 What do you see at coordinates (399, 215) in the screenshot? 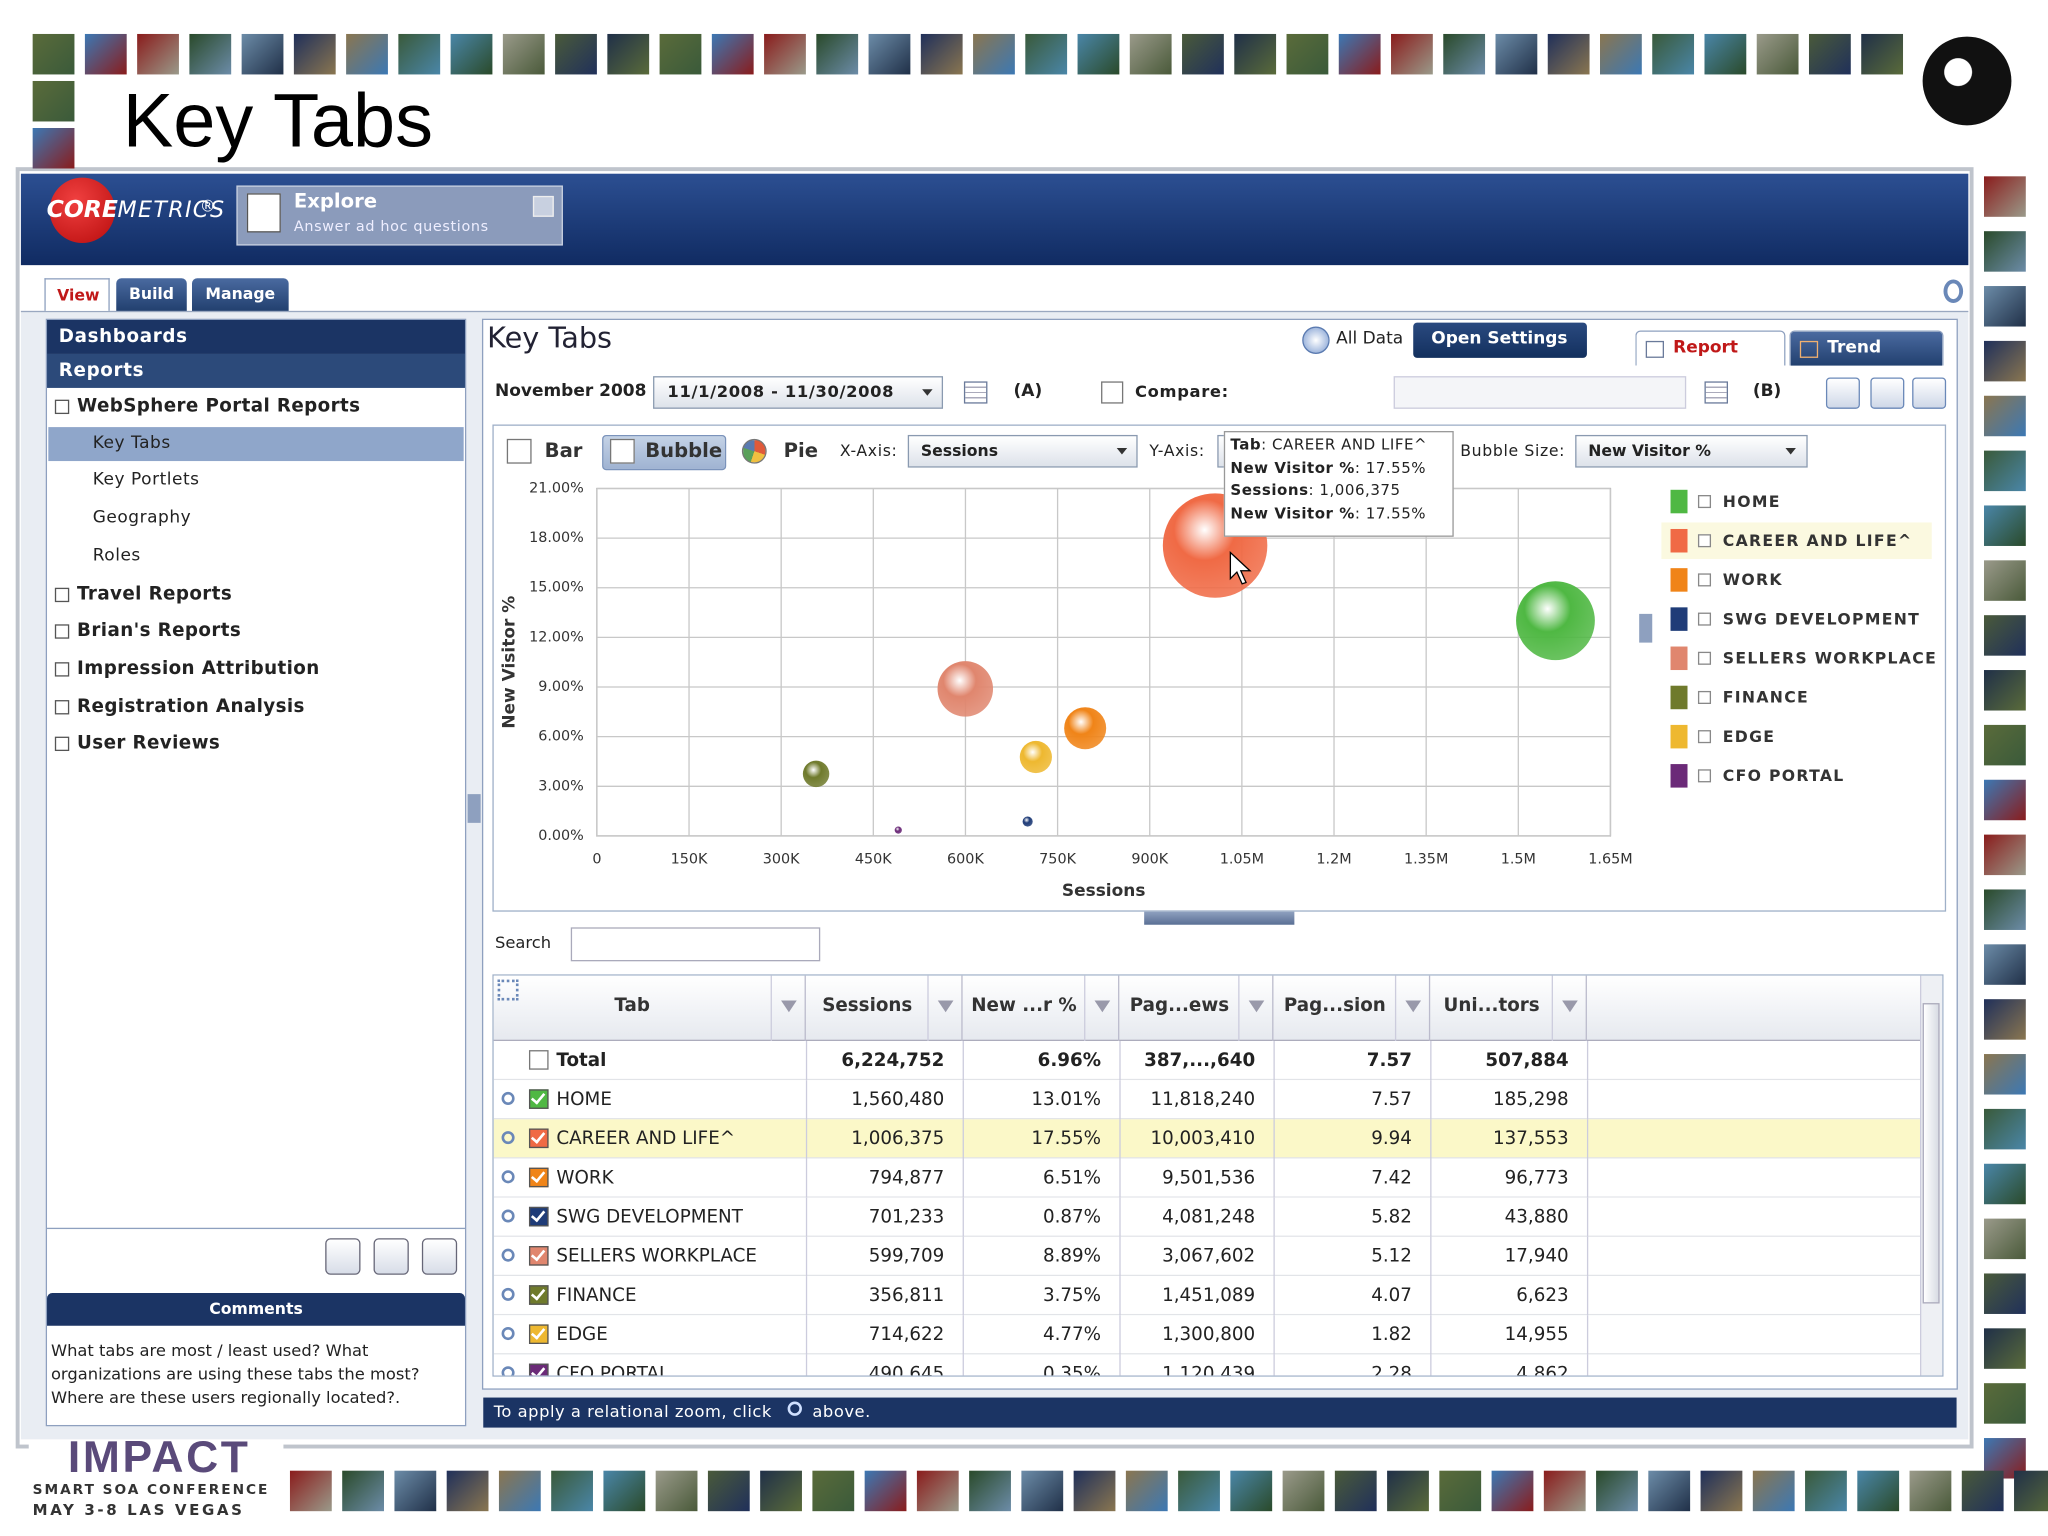
I see `module-selector` at bounding box center [399, 215].